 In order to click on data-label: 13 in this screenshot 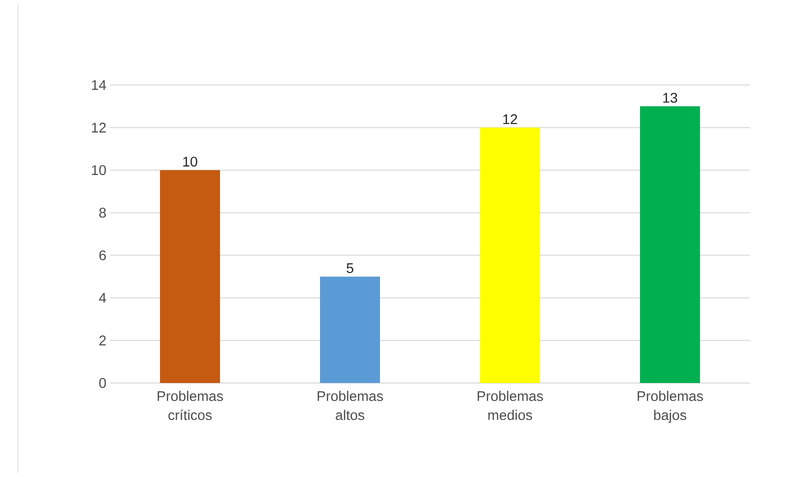, I will do `click(670, 97)`.